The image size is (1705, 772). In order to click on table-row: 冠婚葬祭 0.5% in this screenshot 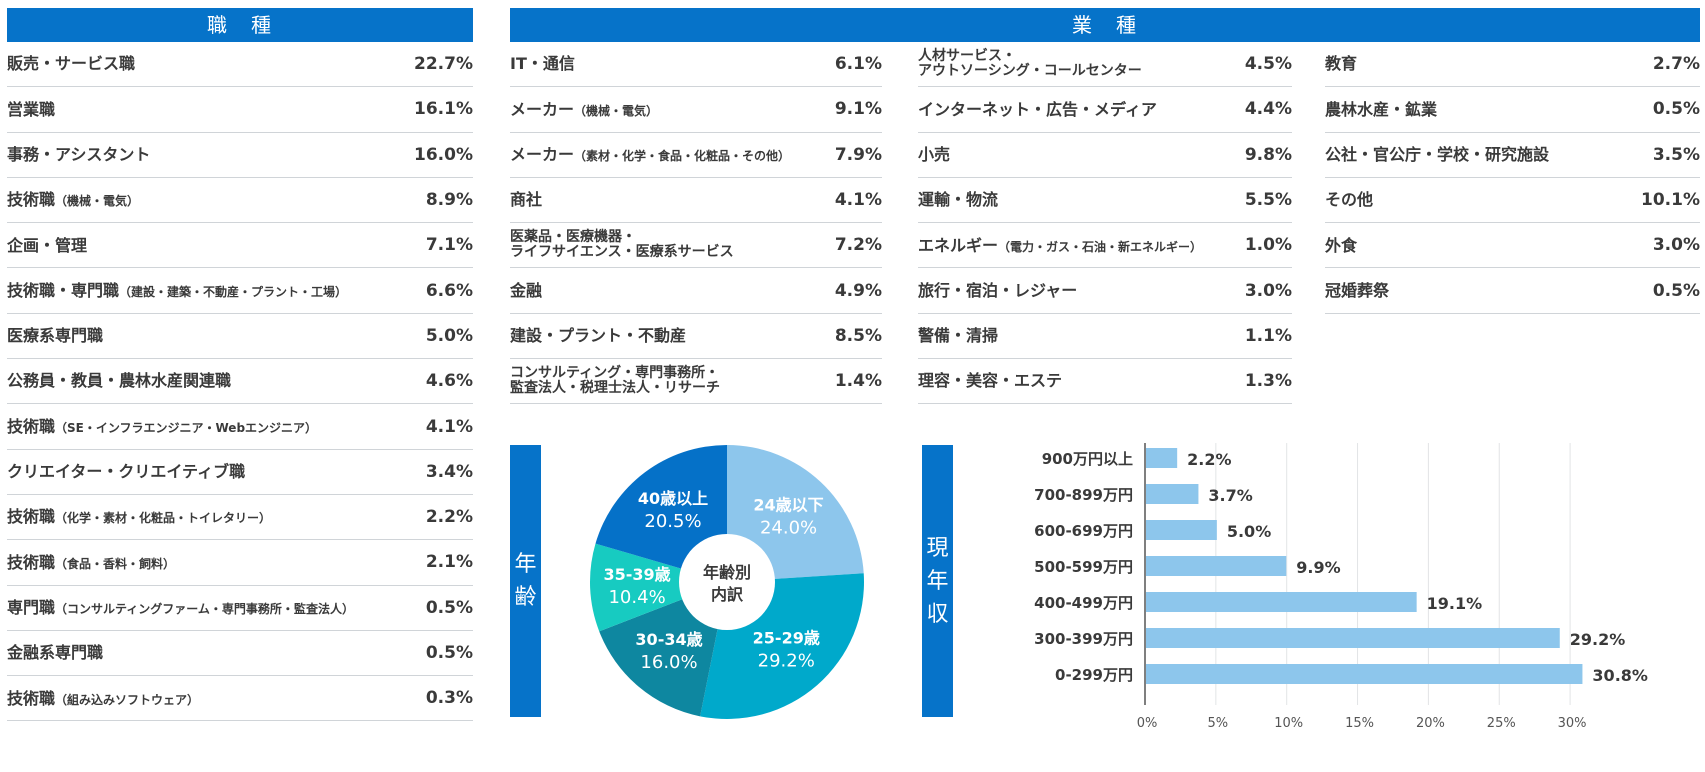, I will do `click(1512, 291)`.